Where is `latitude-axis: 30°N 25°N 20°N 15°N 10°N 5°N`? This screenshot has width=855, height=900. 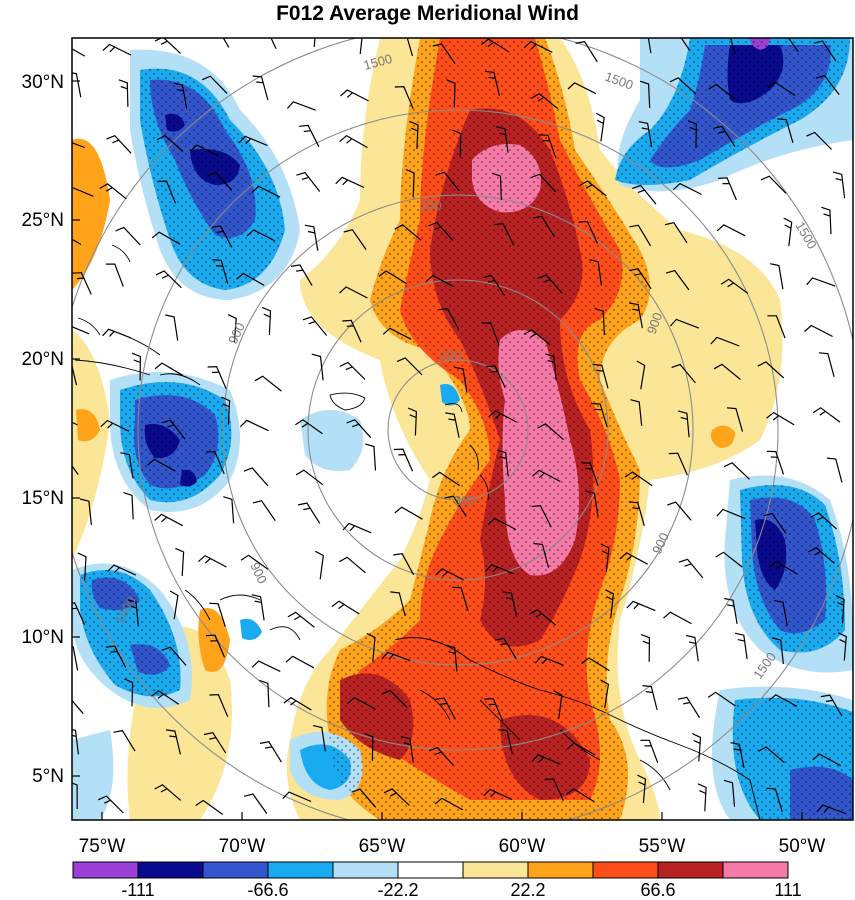 latitude-axis: 30°N 25°N 20°N 15°N 10°N 5°N is located at coordinates (51, 429).